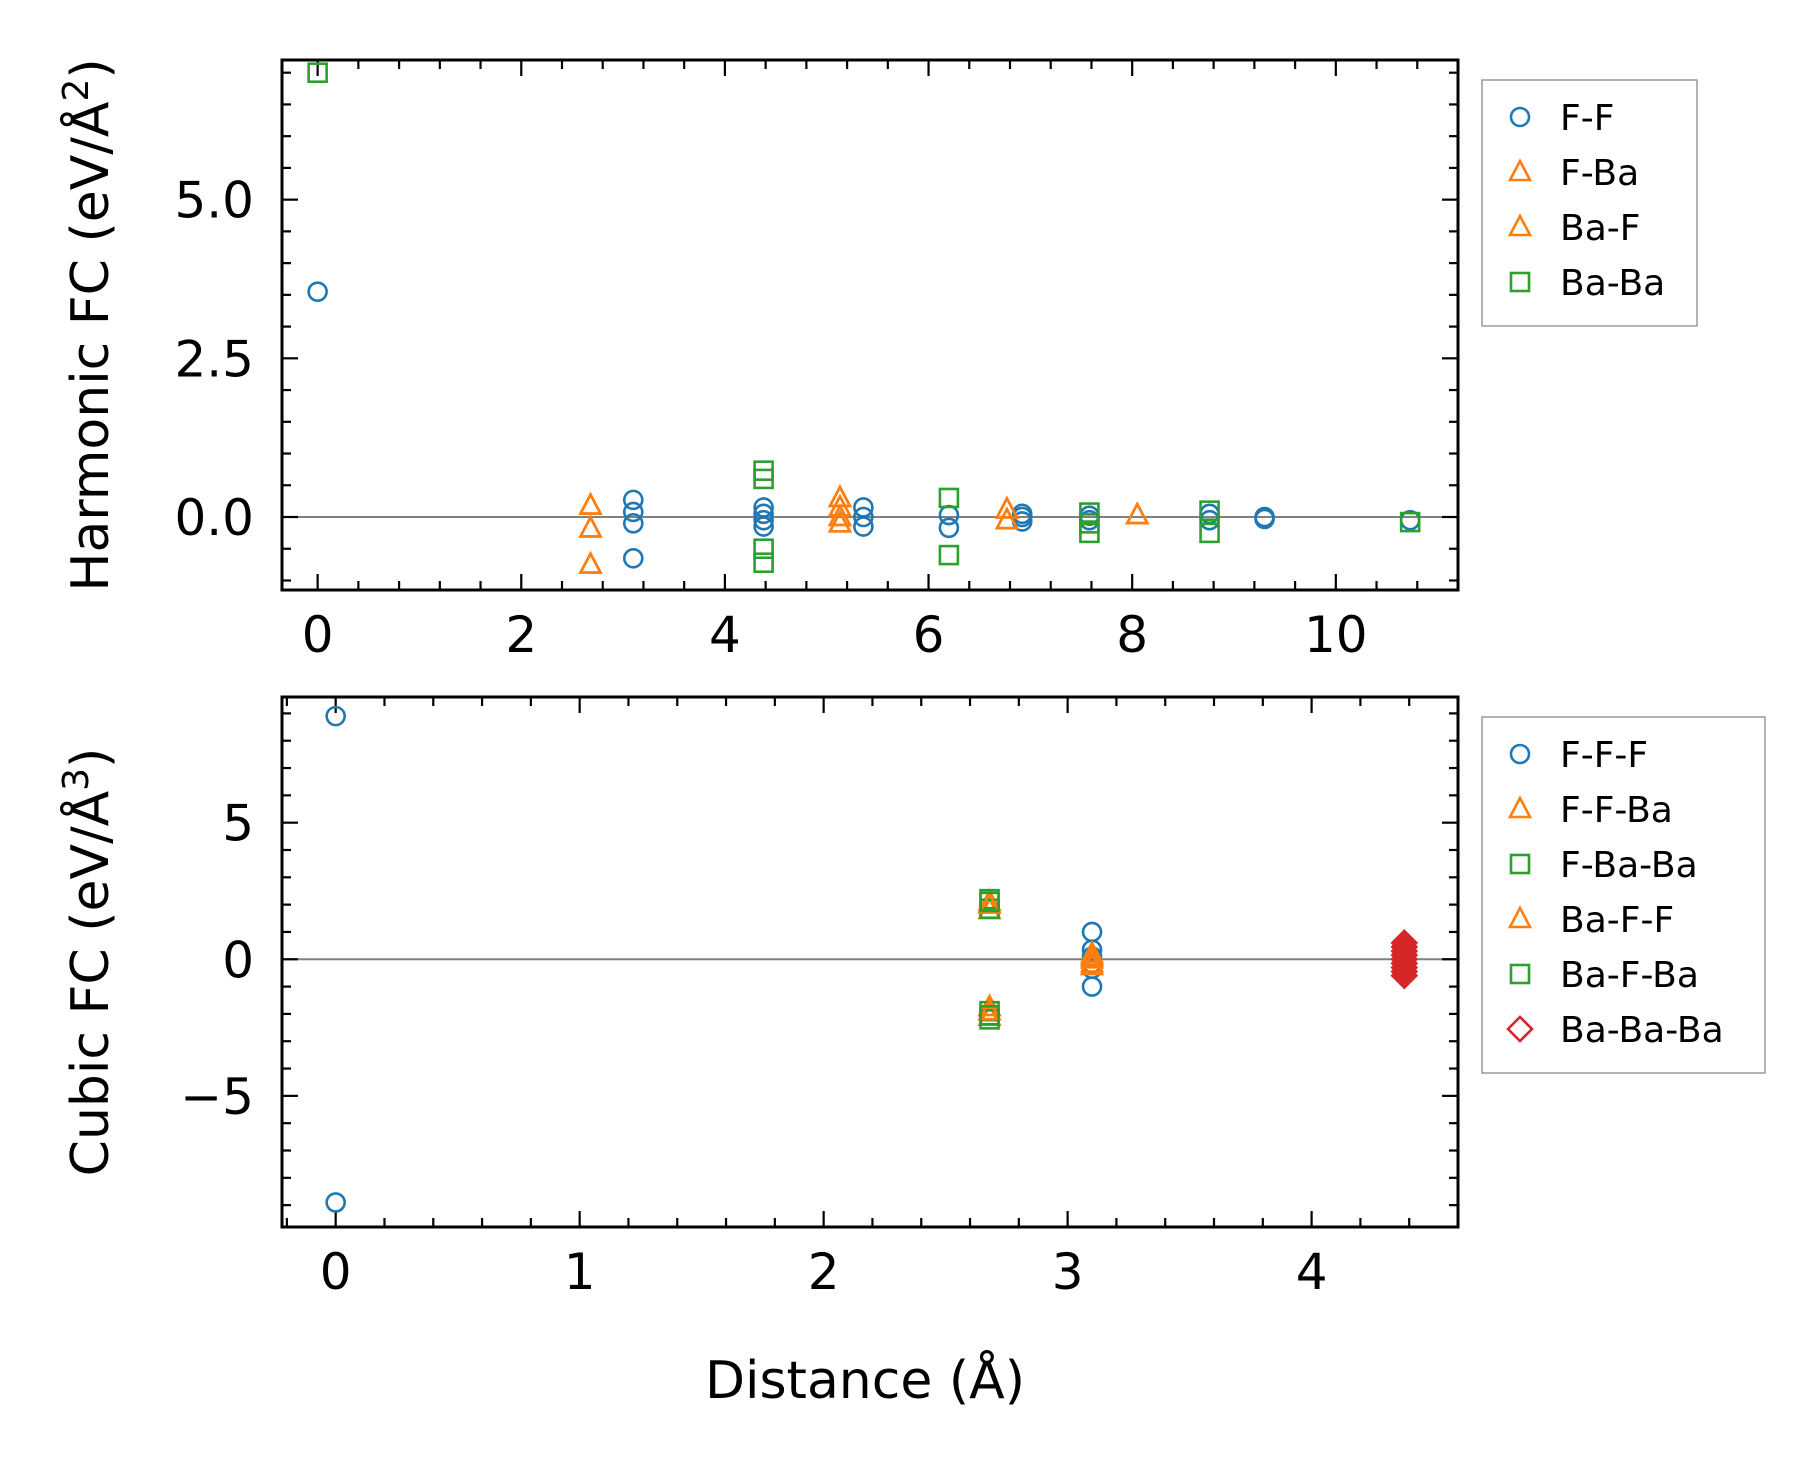  I want to click on legend-marker-ba-f-ba, so click(1520, 974).